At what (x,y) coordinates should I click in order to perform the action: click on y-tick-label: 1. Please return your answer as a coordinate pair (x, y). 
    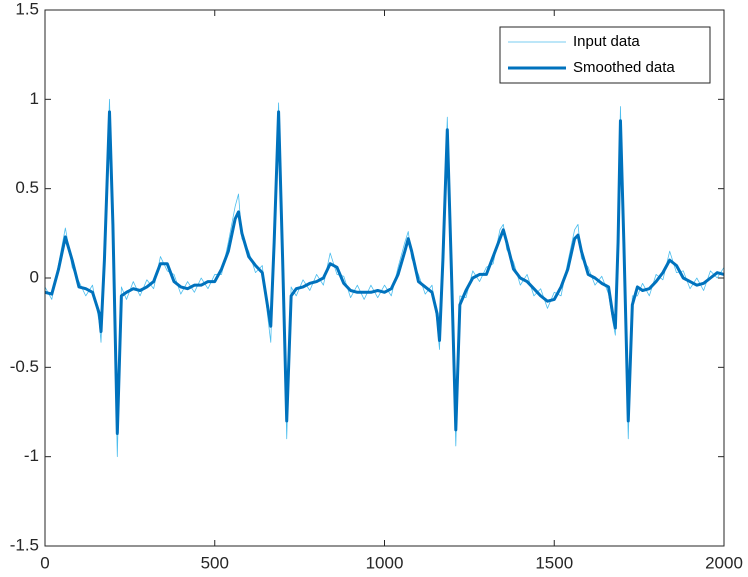
    Looking at the image, I should click on (34, 98).